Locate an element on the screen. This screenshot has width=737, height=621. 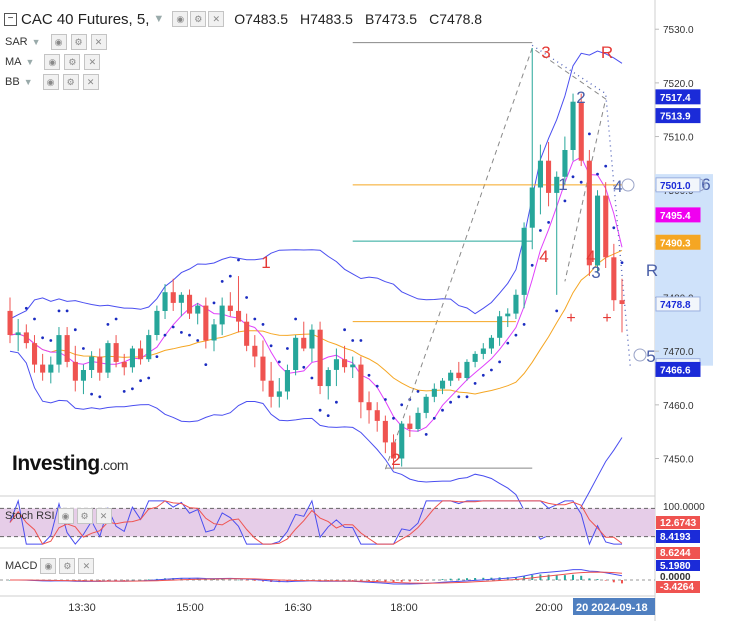
collapse-icon: − is located at coordinates (10, 19).